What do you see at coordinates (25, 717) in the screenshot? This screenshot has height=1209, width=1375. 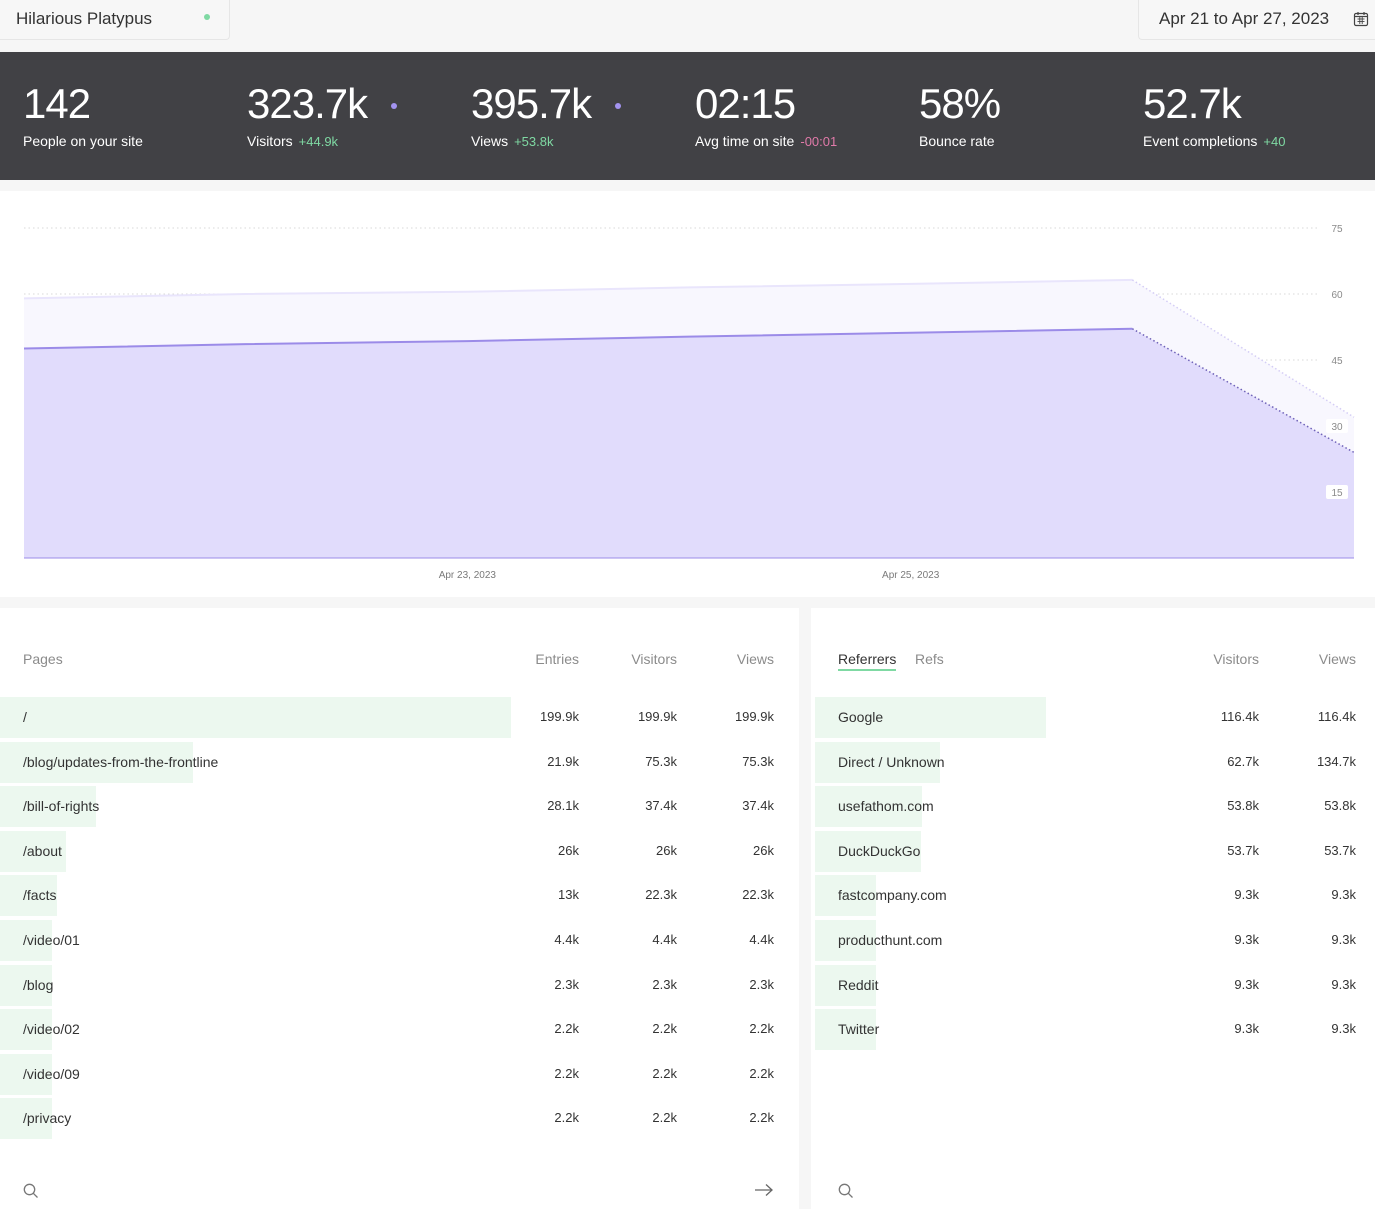 I see `page-path: /` at bounding box center [25, 717].